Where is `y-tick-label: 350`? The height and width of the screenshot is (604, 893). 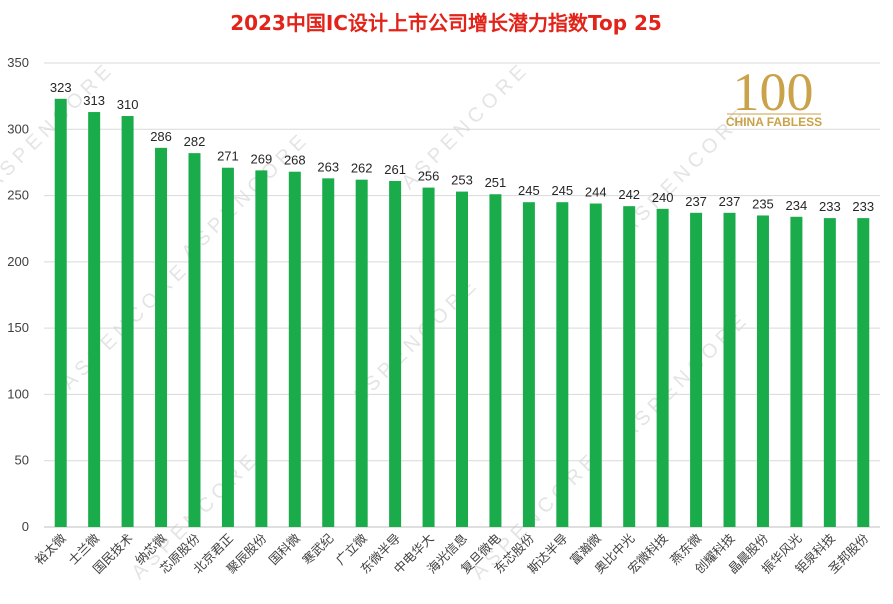
y-tick-label: 350 is located at coordinates (18, 62).